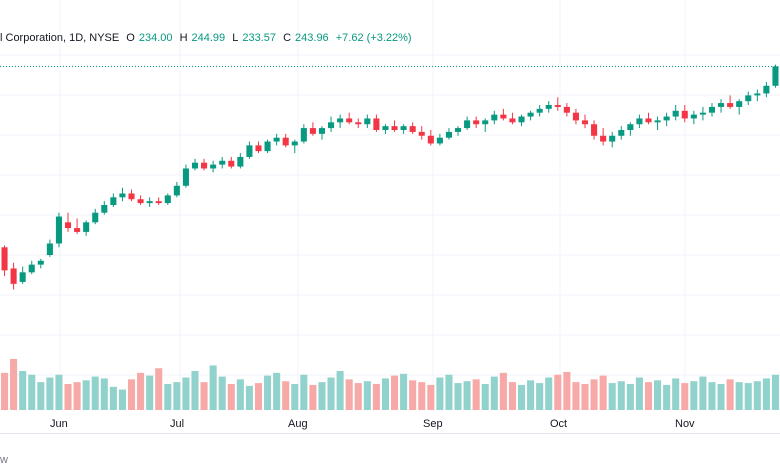  What do you see at coordinates (685, 424) in the screenshot?
I see `x-tick-label: Nov` at bounding box center [685, 424].